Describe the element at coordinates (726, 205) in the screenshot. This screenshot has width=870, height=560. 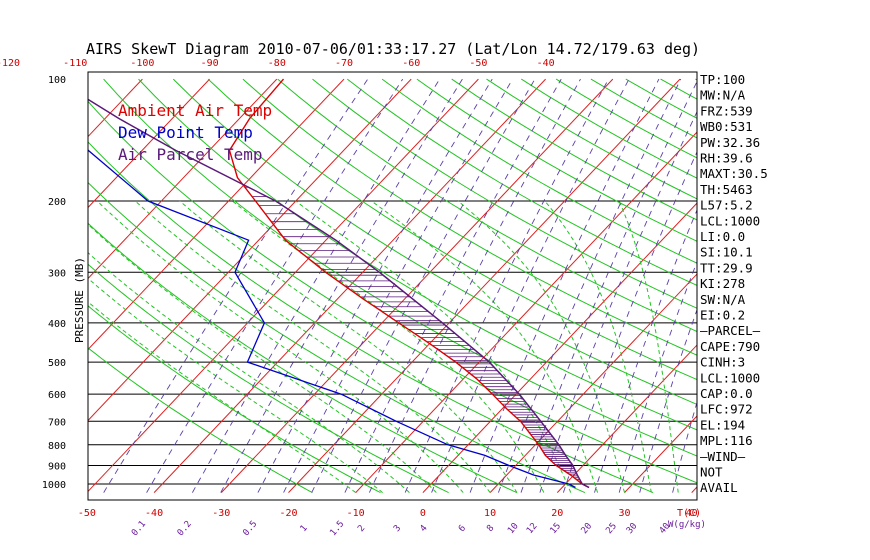
I see `stat-line: L57:5.2` at that location.